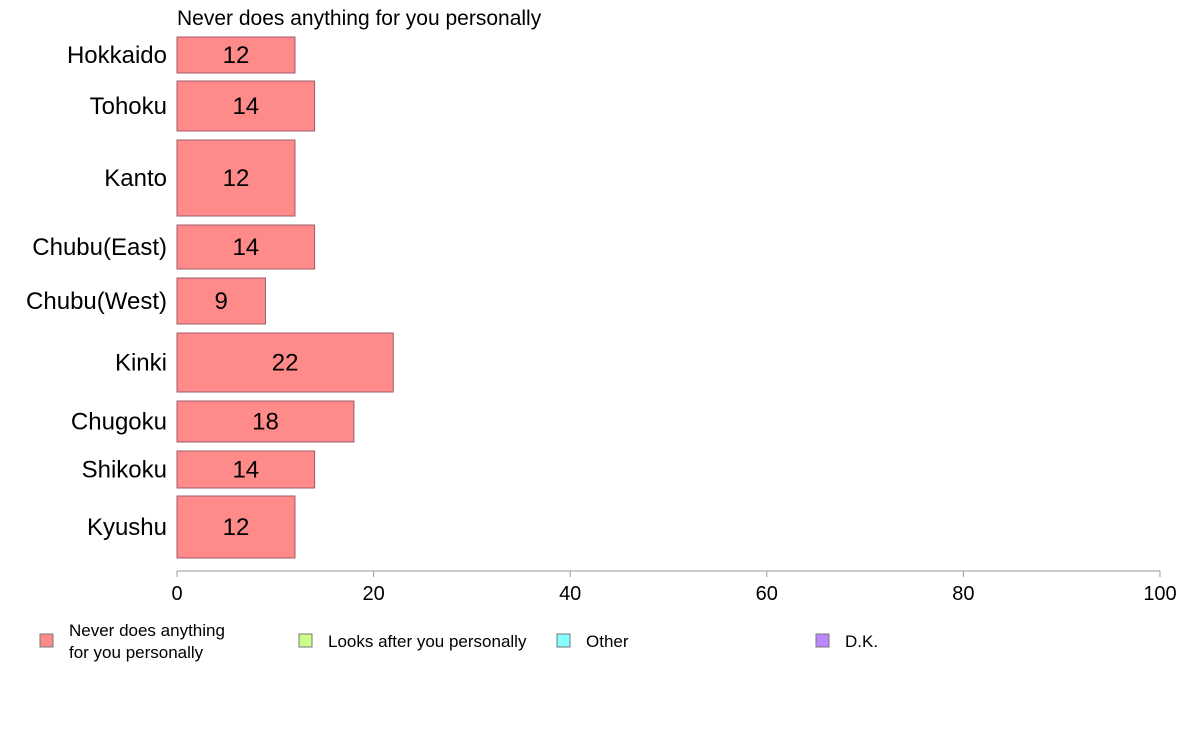  Describe the element at coordinates (147, 630) in the screenshot. I see `legend-label: Never does anything` at that location.